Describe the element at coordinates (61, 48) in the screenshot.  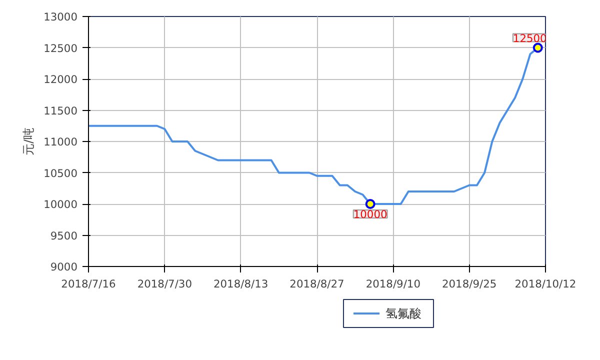
I see `y-tick-label: 12500` at that location.